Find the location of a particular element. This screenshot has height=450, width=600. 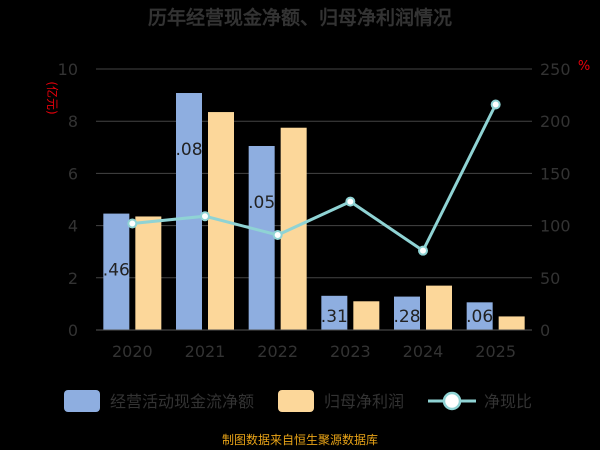

left-axis-ticks: 0 2 4 6 8 10 is located at coordinates (68, 200).